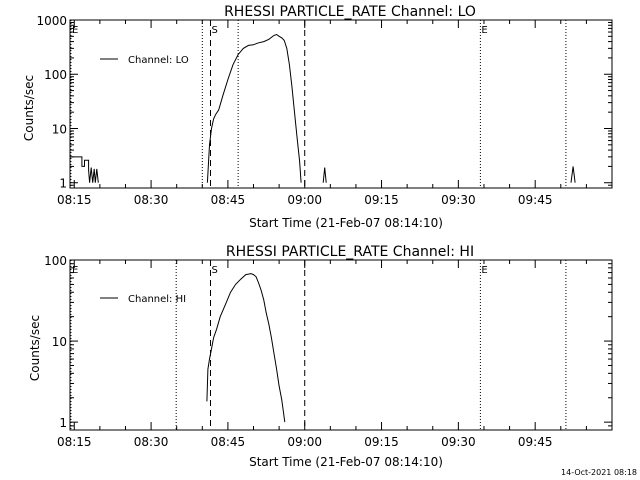  Describe the element at coordinates (74, 442) in the screenshot. I see `panel-hi-xtick-label: 08:15` at that location.